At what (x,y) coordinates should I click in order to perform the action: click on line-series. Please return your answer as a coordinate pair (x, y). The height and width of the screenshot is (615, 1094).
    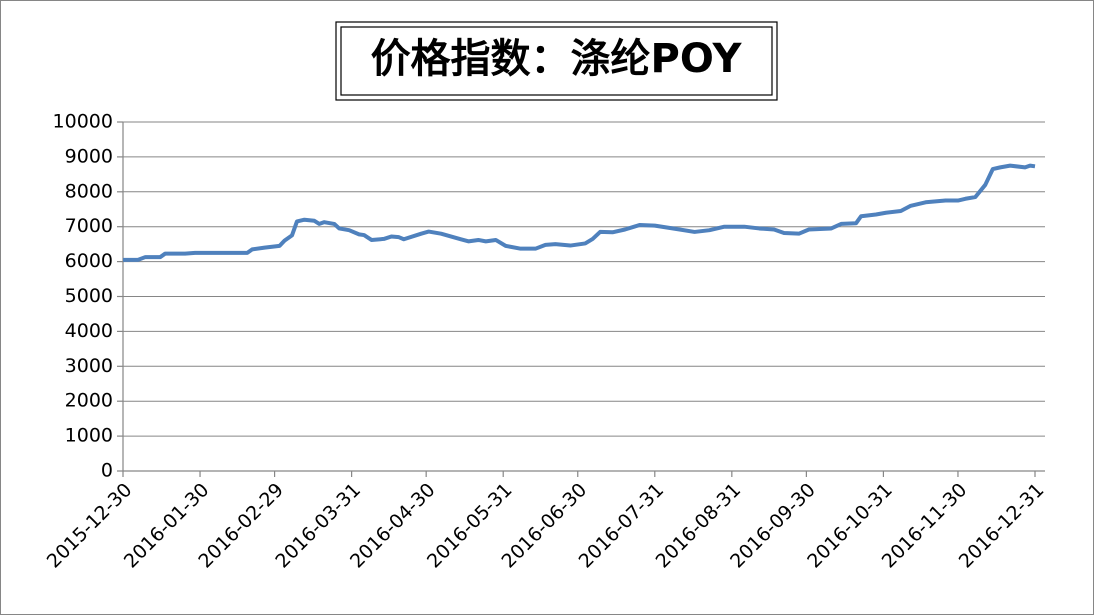
    Looking at the image, I should click on (579, 212).